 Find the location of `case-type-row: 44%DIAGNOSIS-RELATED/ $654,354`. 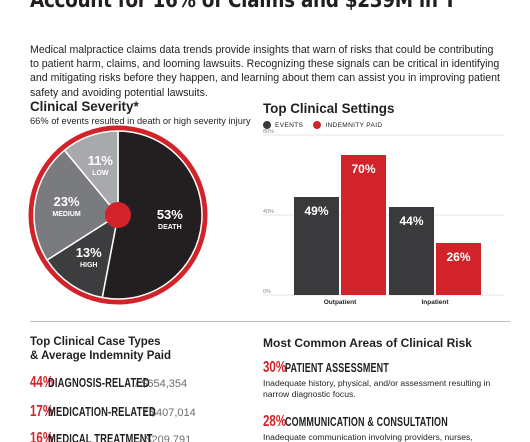

case-type-row: 44%DIAGNOSIS-RELATED/ $654,354 is located at coordinates (108, 383).